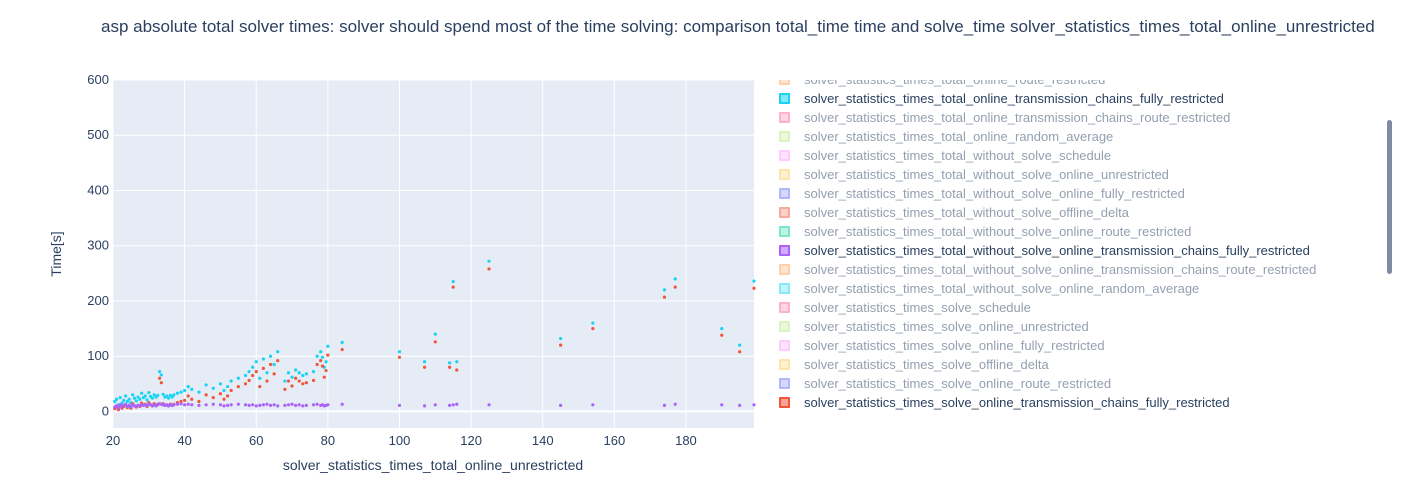 The width and height of the screenshot is (1406, 498). Describe the element at coordinates (1389, 197) in the screenshot. I see `legend-scrollbar` at that location.